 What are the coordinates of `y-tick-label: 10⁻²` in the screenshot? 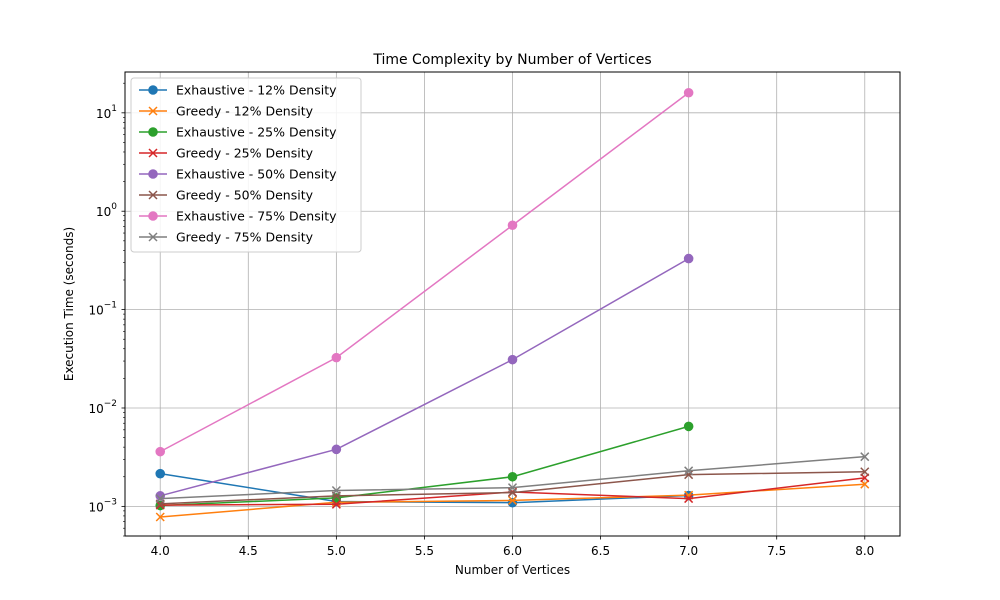 It's located at (102, 407).